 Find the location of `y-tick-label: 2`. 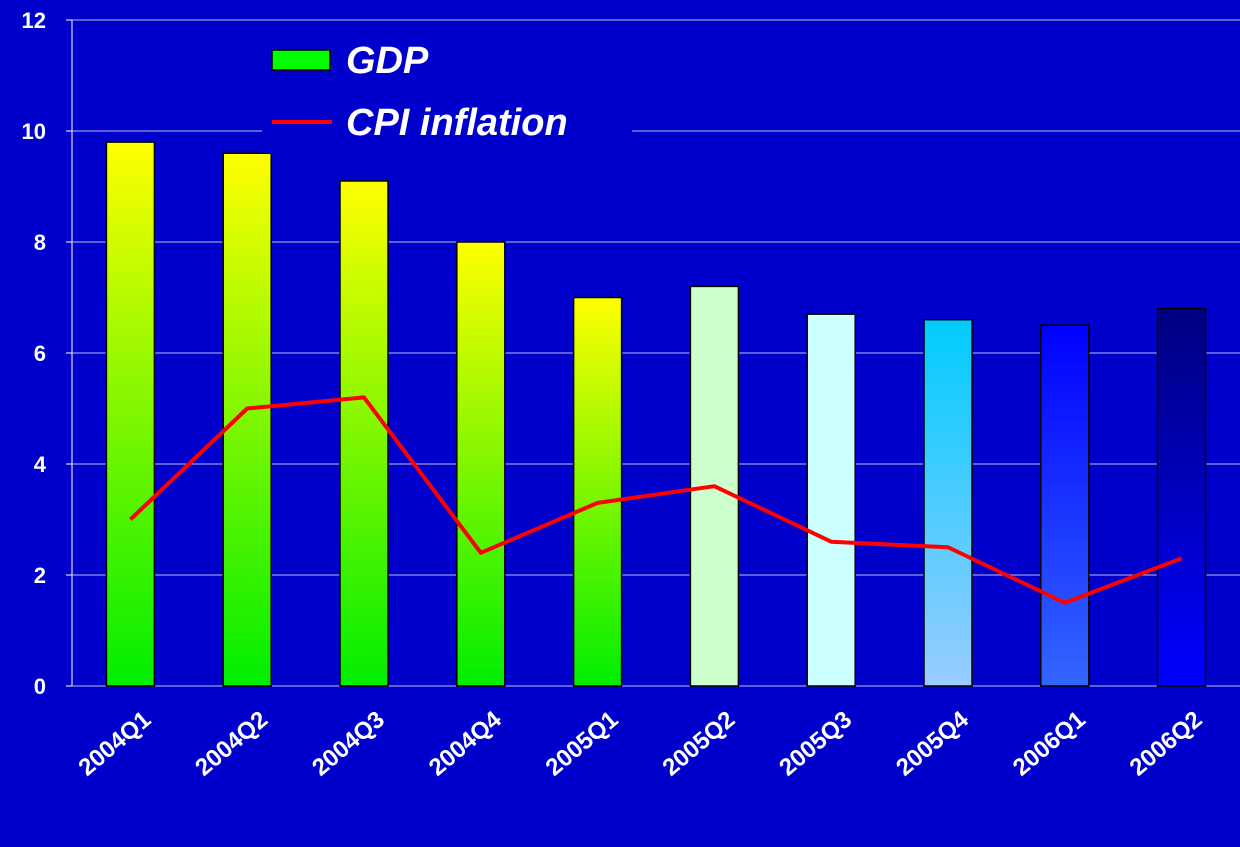

y-tick-label: 2 is located at coordinates (40, 575).